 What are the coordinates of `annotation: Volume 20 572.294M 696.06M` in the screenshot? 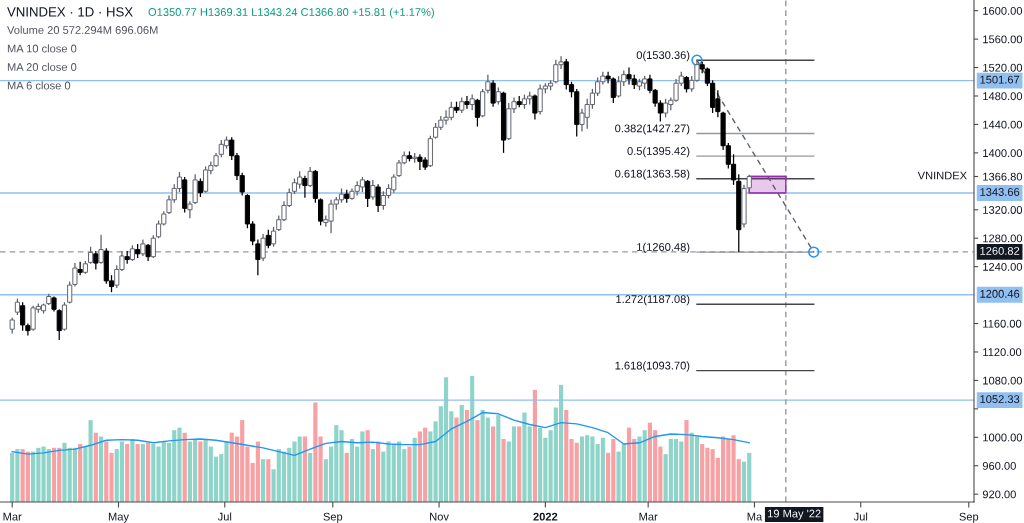 It's located at (82, 29).